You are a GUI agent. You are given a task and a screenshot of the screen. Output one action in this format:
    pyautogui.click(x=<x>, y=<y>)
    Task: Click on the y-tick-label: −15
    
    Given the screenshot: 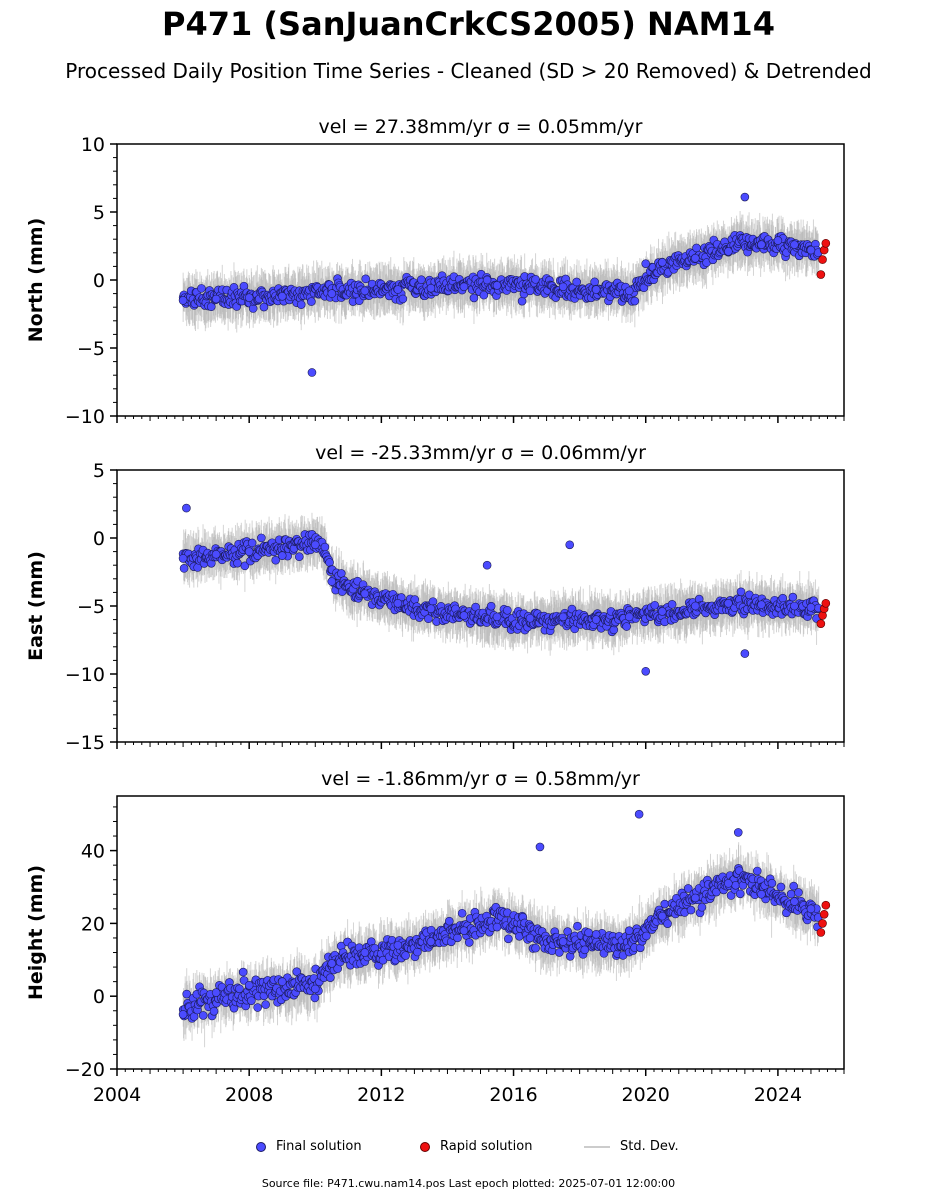 What is the action you would take?
    pyautogui.click(x=85, y=743)
    